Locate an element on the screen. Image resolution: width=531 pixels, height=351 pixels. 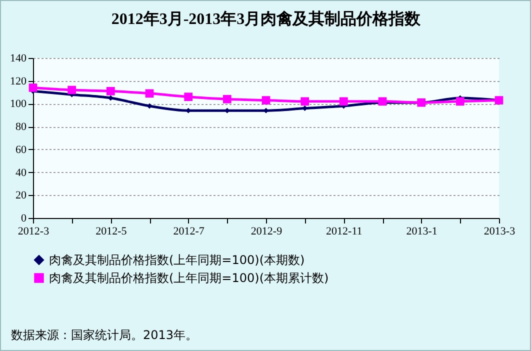
y-tick-label: 0 is located at coordinates (24, 218).